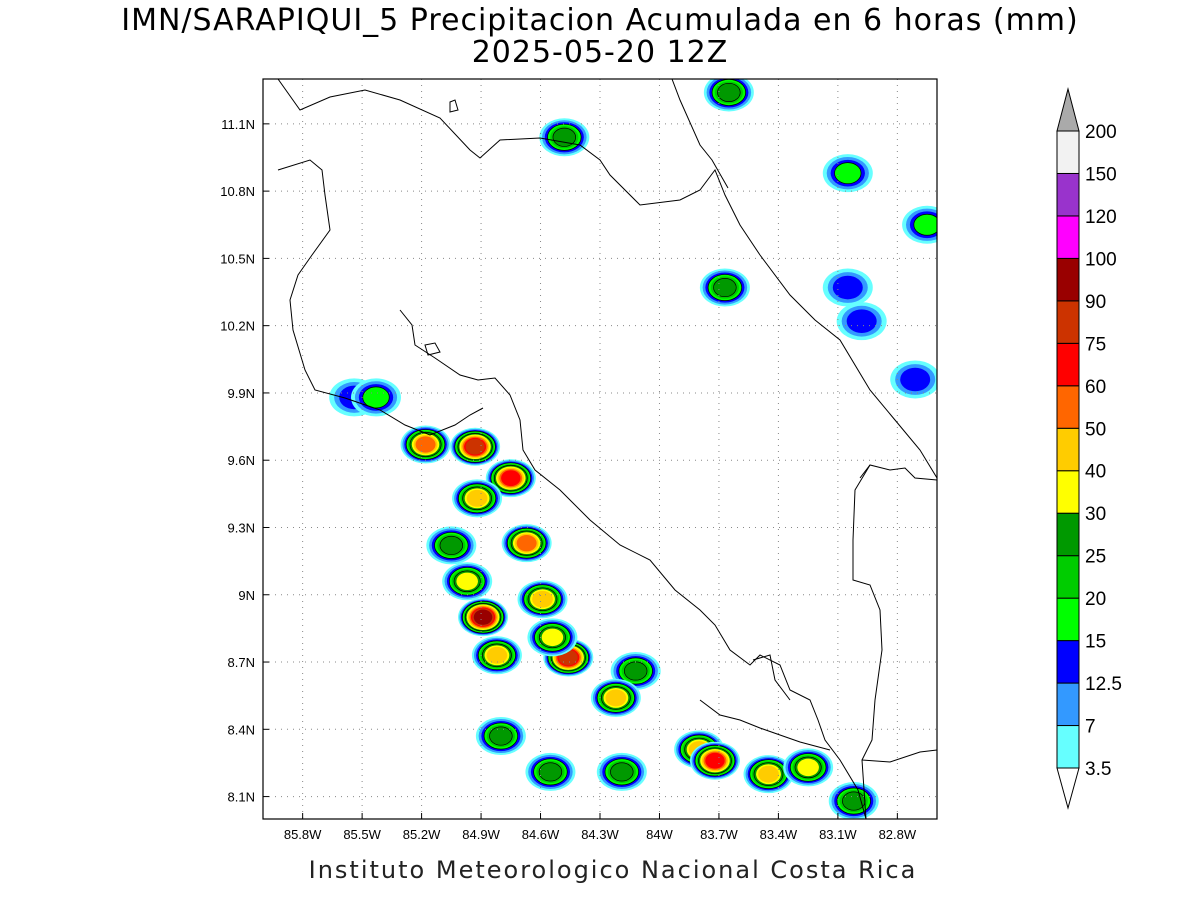 The image size is (1200, 900). I want to click on colorbar-label: 20, so click(1095, 599).